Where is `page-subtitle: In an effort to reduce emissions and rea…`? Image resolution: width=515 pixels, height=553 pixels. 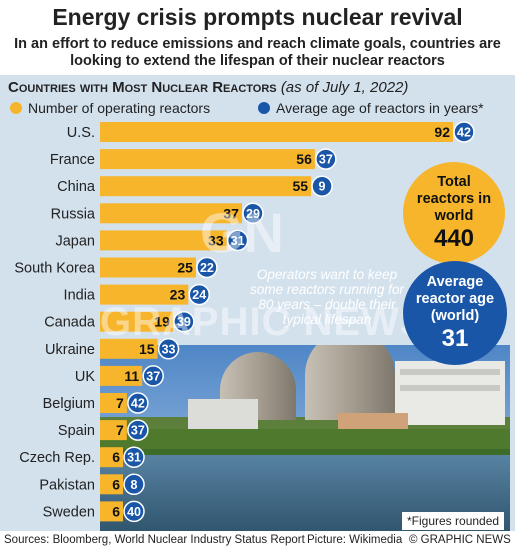 page-subtitle: In an effort to reduce emissions and rea… is located at coordinates (257, 52).